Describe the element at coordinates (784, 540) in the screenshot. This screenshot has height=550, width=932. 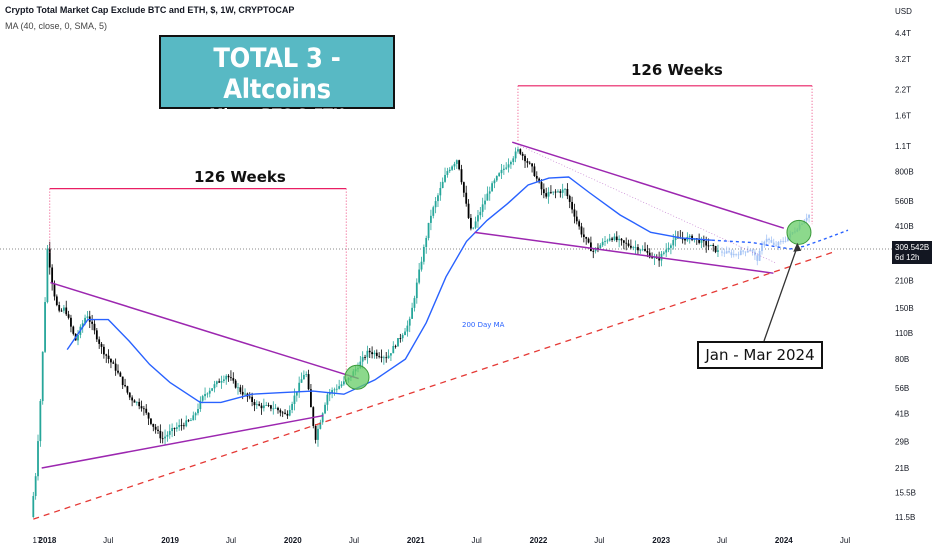
I see `x-tick-label: 2024` at that location.